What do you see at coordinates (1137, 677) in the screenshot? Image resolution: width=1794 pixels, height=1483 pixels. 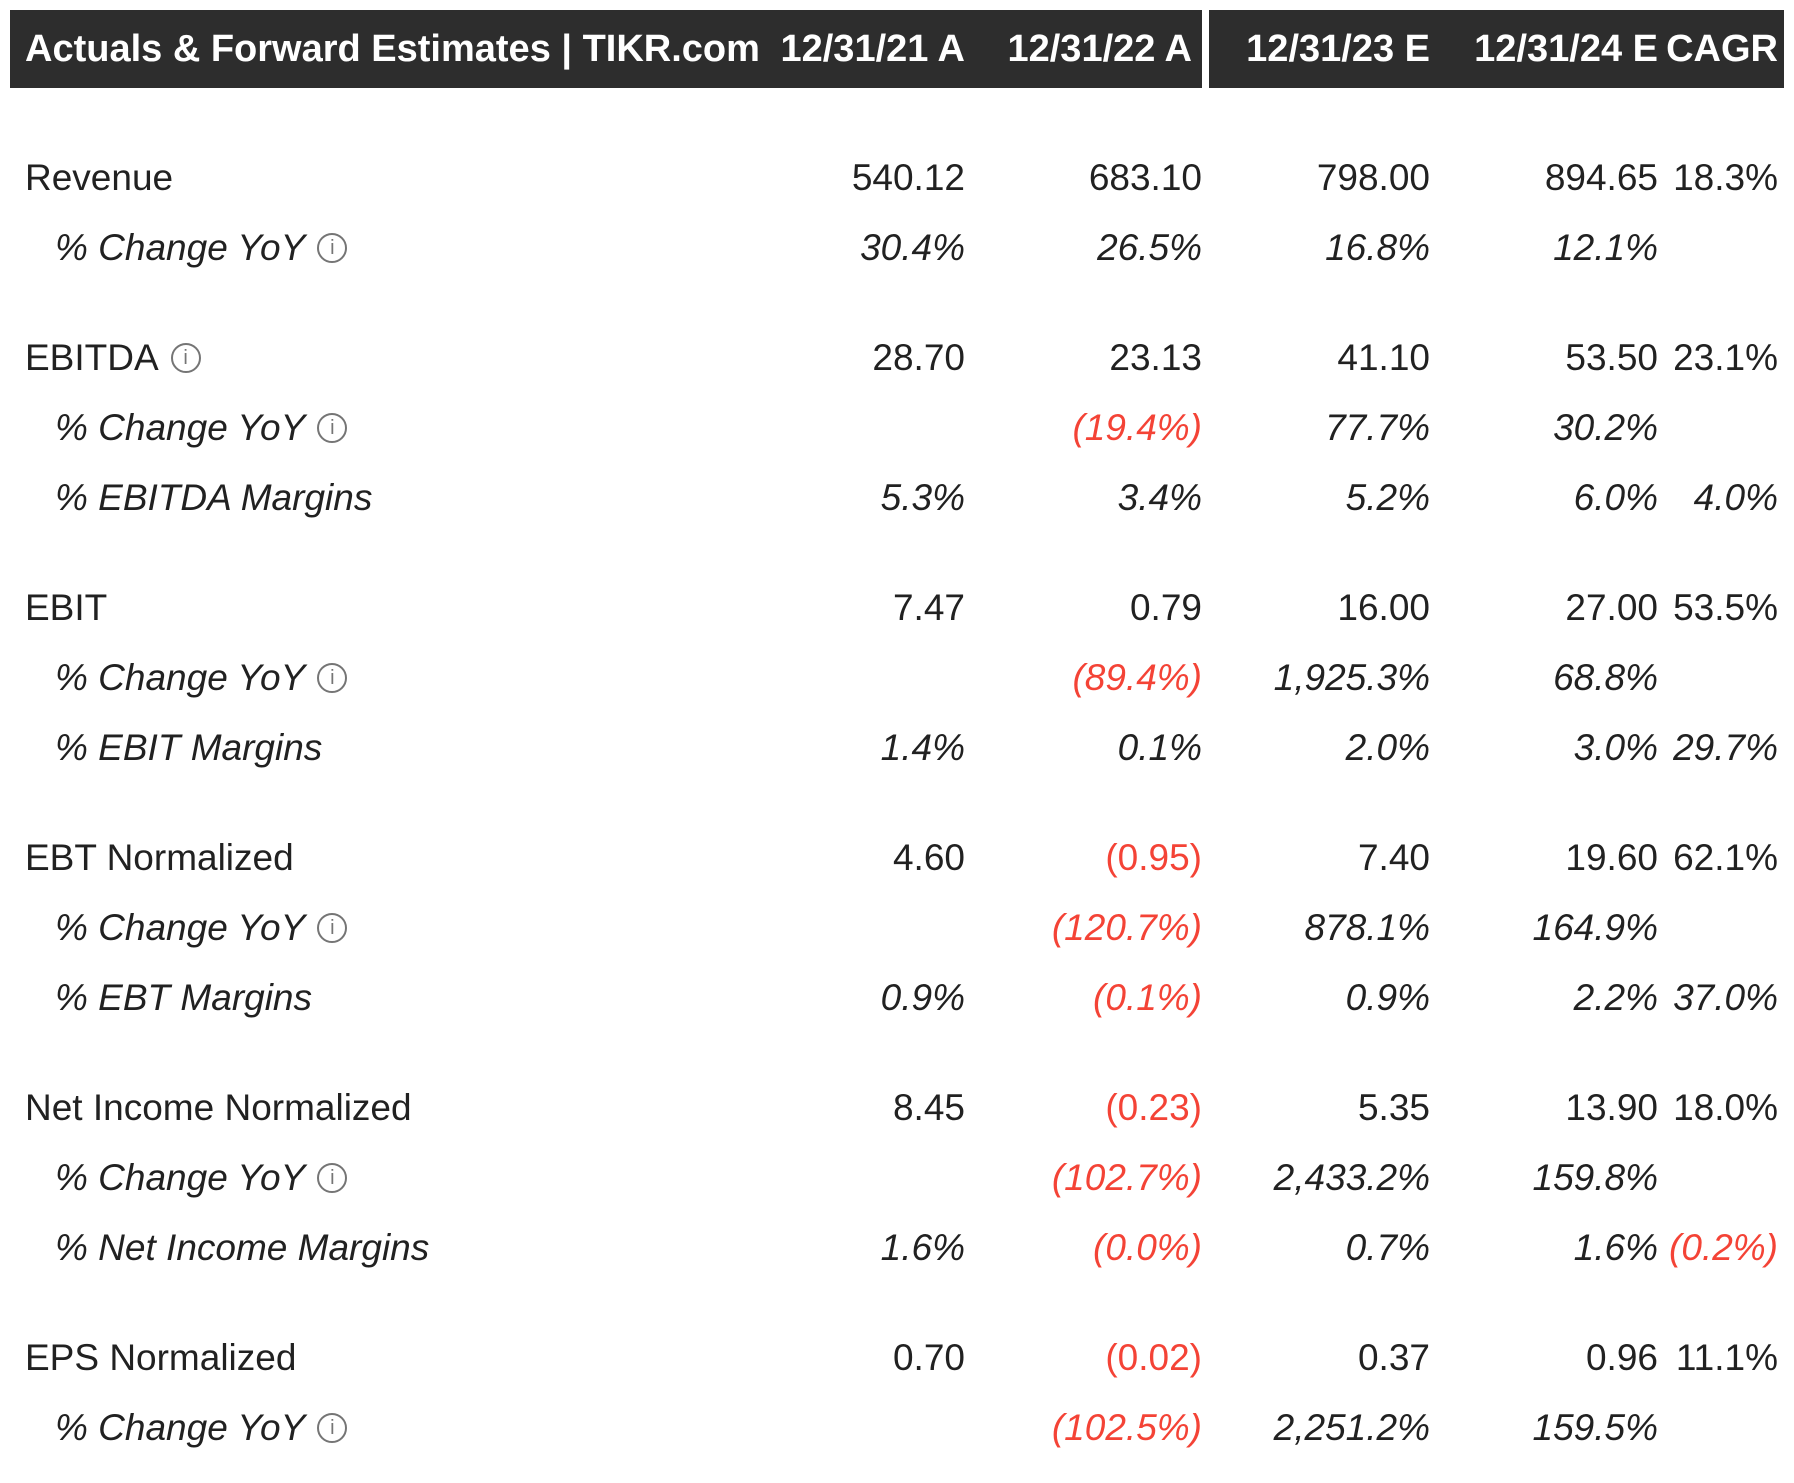 I see `table-cell: (89.4%)` at bounding box center [1137, 677].